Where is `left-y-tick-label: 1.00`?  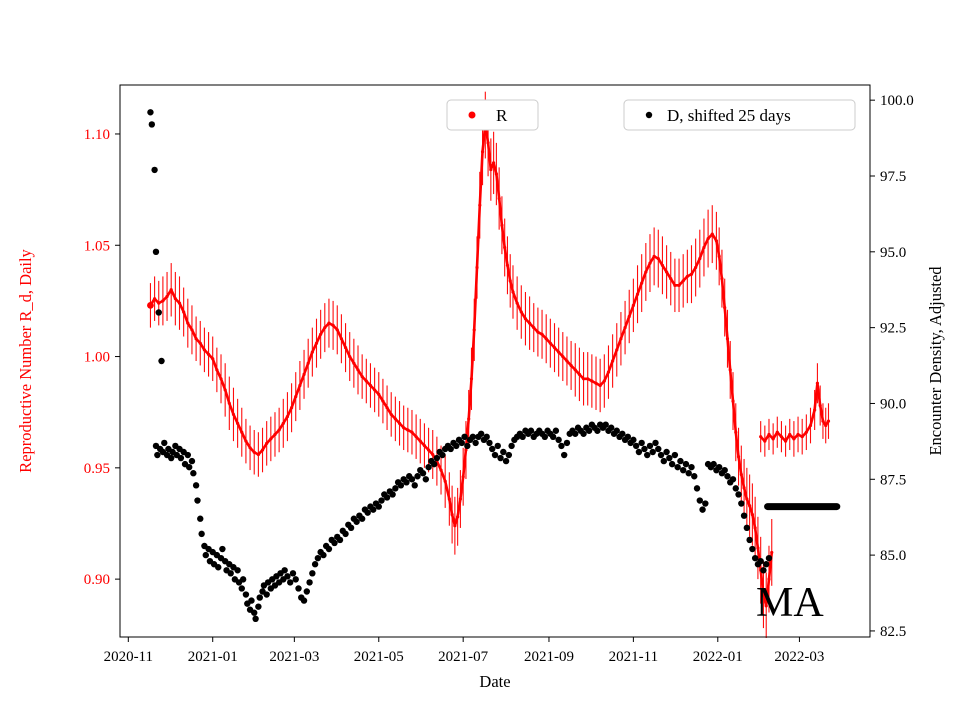 left-y-tick-label: 1.00 is located at coordinates (97, 358).